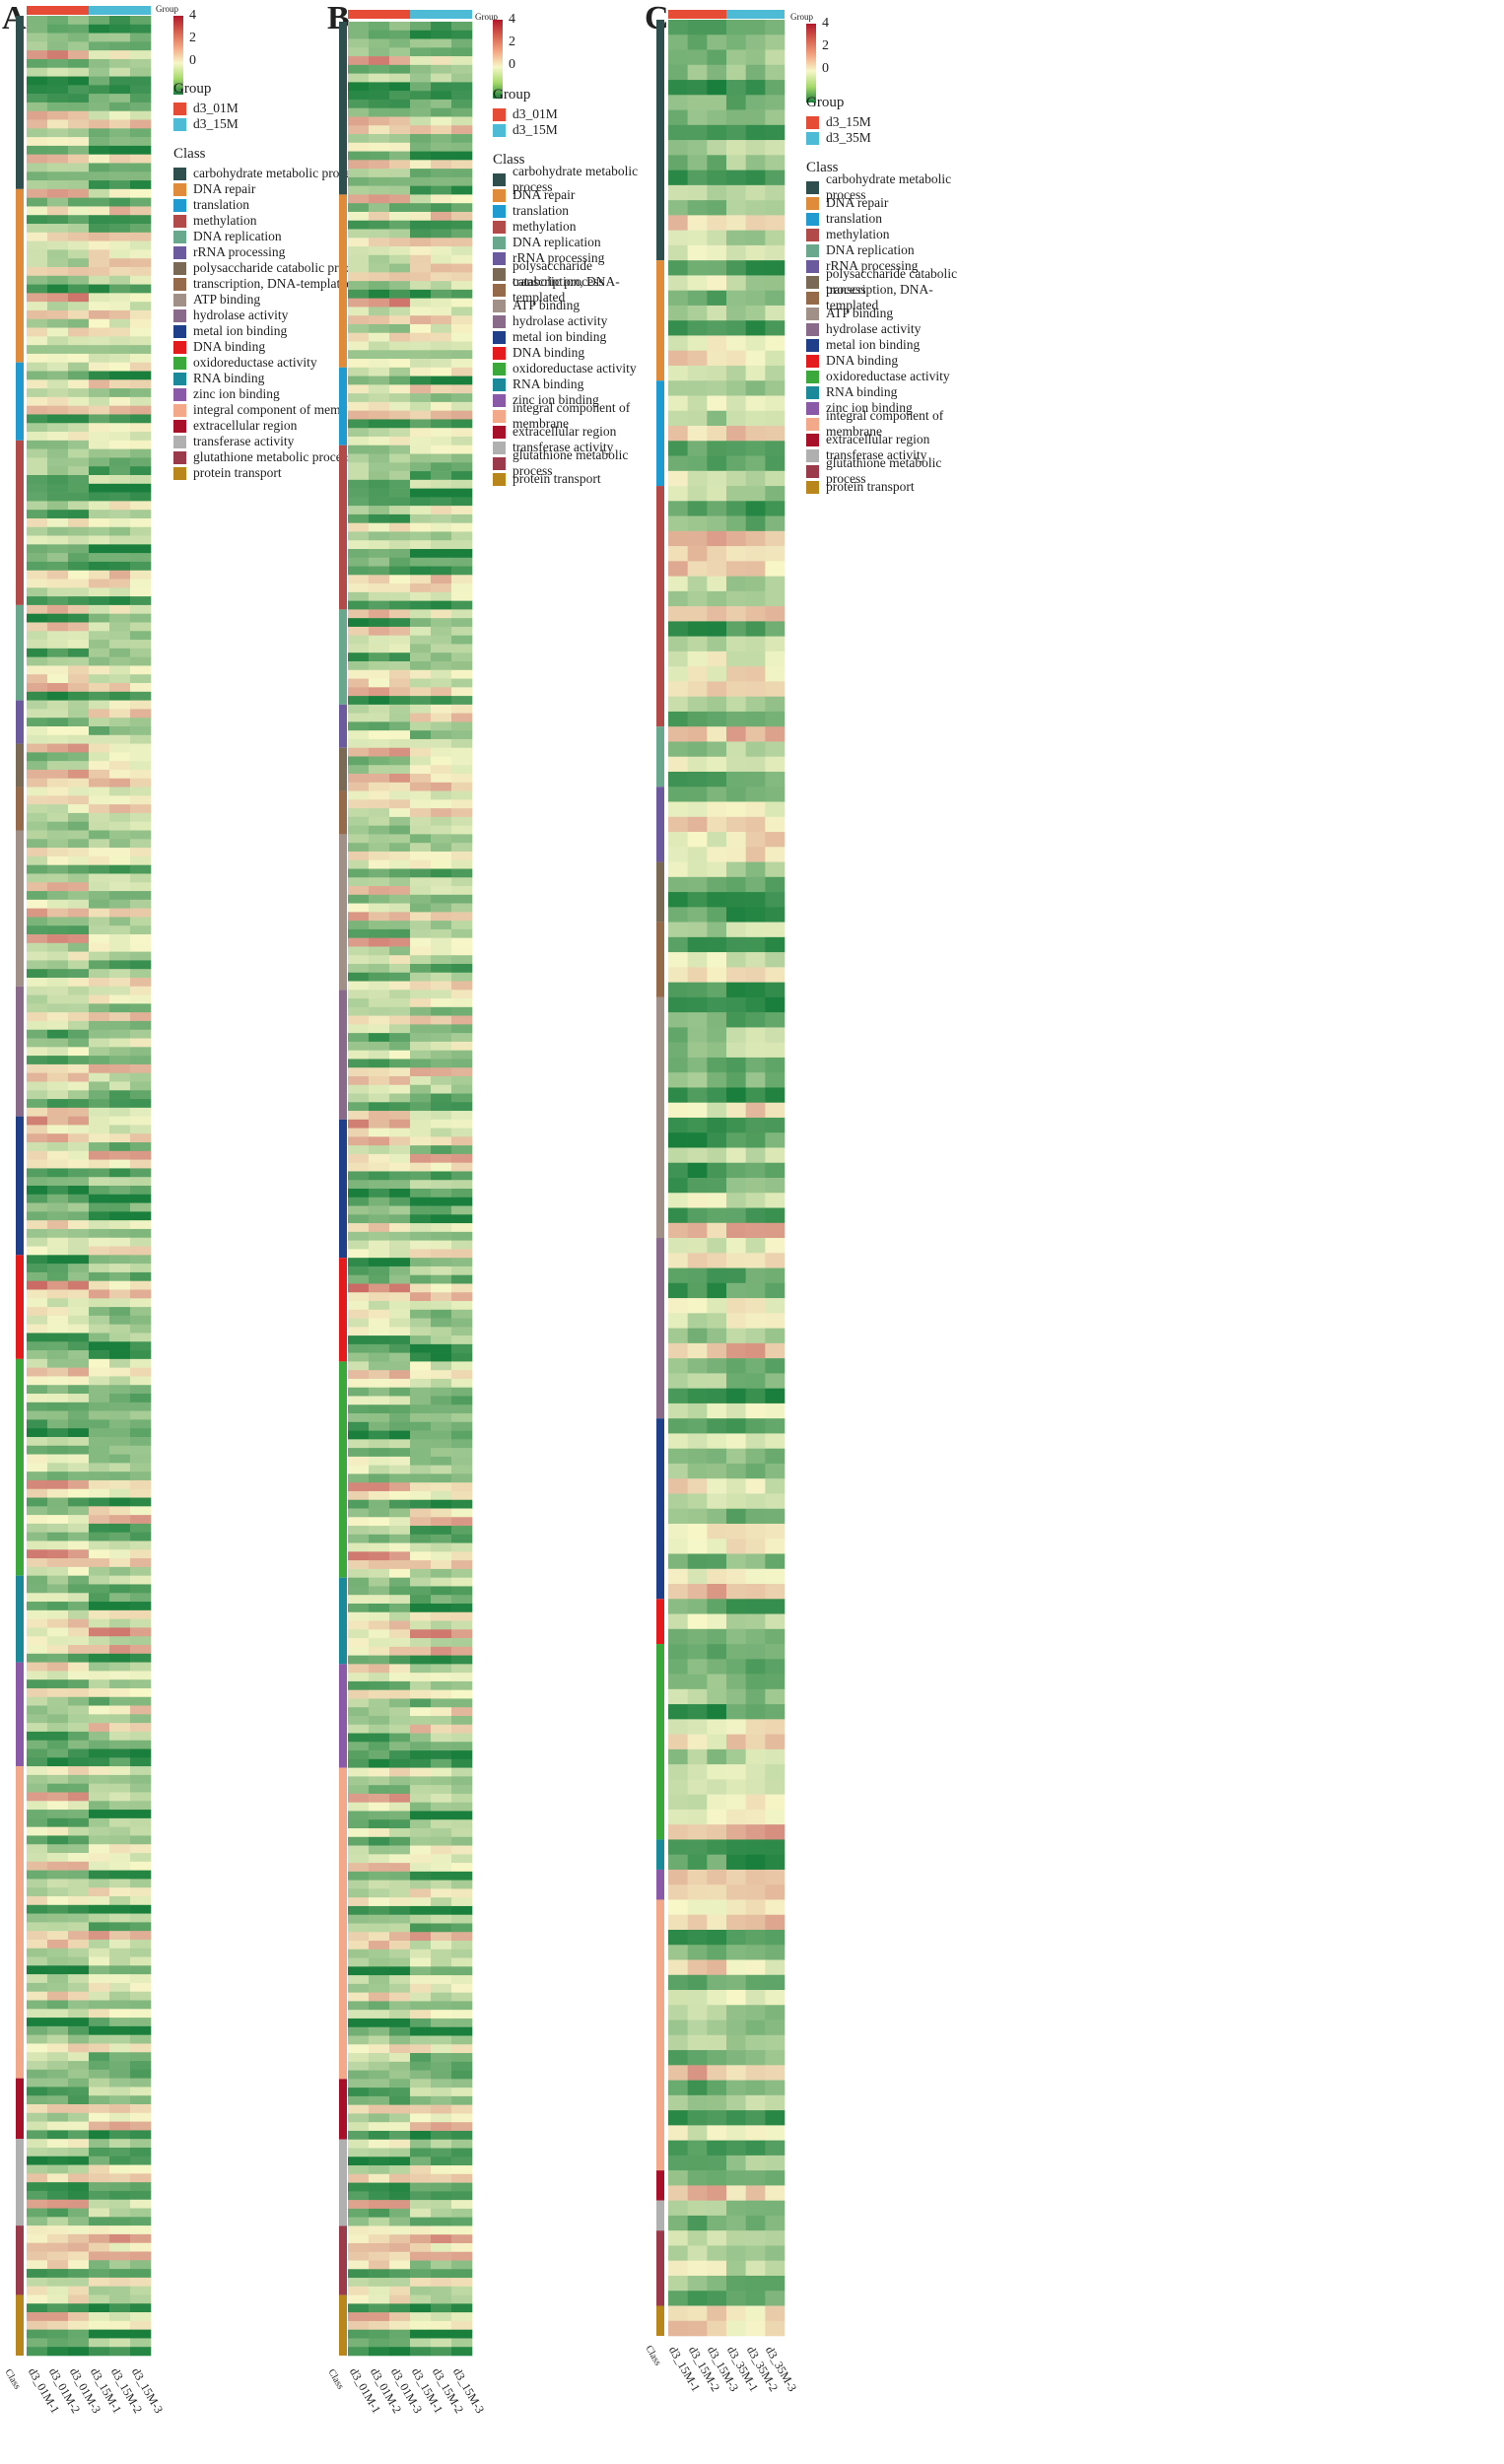  Describe the element at coordinates (660, 2215) in the screenshot. I see `class-annotation-bar` at that location.